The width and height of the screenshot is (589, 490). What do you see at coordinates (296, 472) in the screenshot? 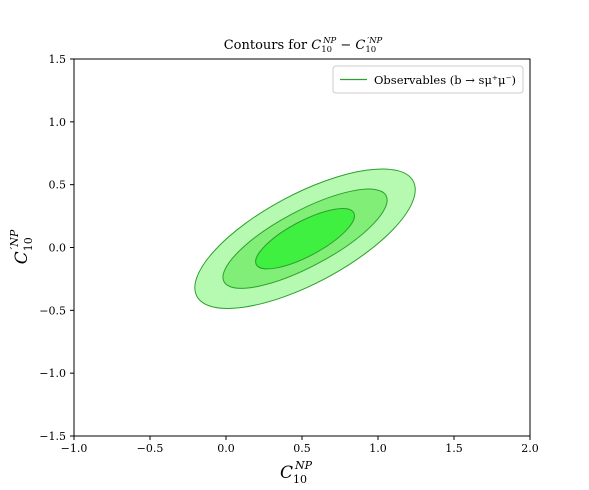
I see `x-axis-label: C10NP` at bounding box center [296, 472].